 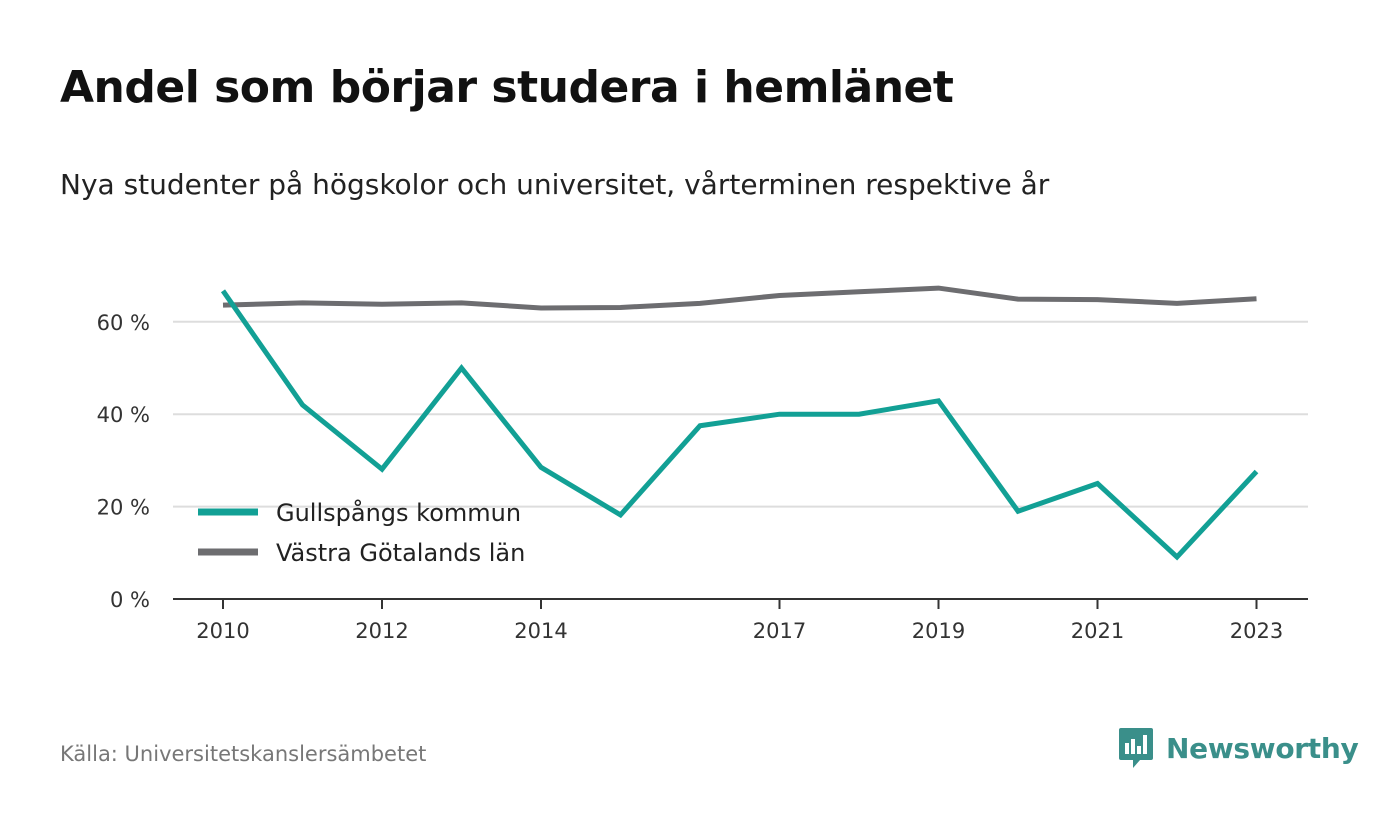 What do you see at coordinates (1262, 748) in the screenshot?
I see `brand-name: Newsworthy` at bounding box center [1262, 748].